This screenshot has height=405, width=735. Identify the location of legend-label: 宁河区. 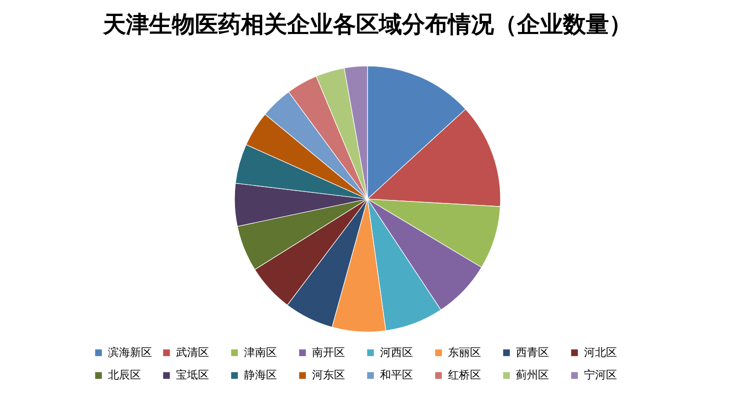
(600, 375).